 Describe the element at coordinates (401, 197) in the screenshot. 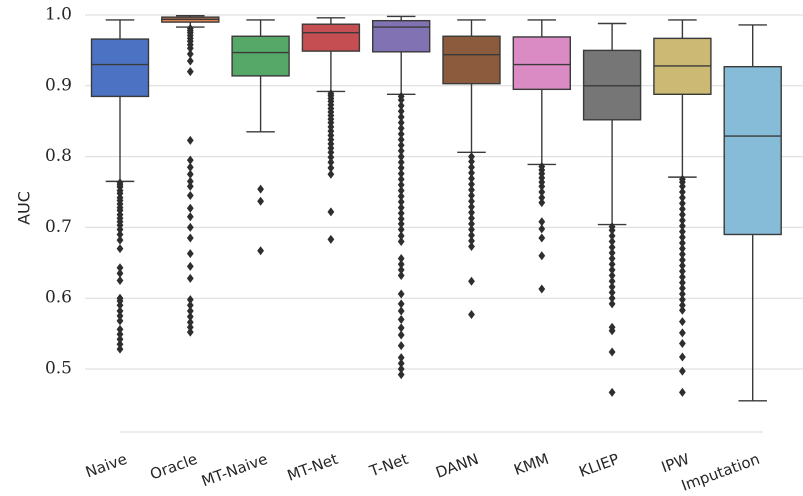

I see `box-t-net` at that location.